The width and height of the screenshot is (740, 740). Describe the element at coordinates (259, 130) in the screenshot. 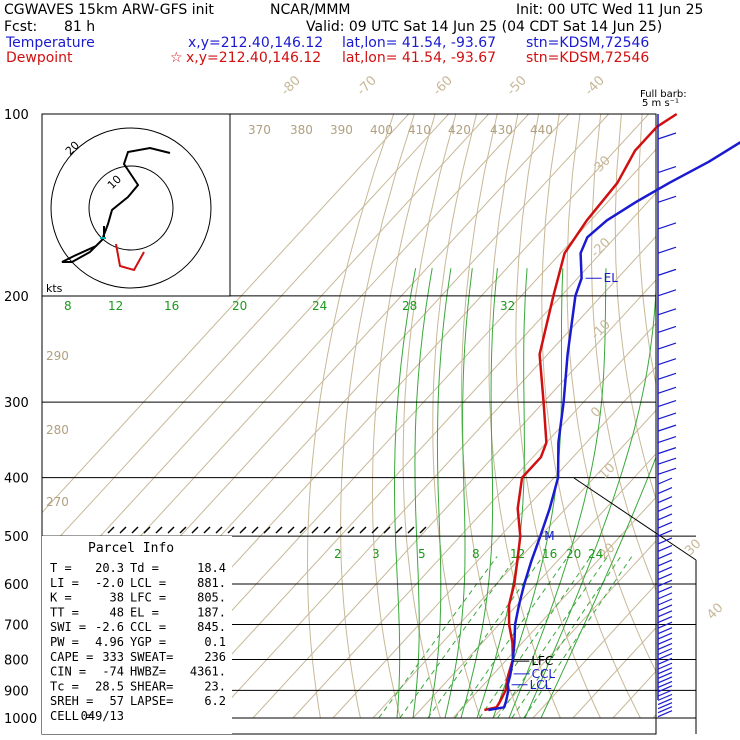

I see `theta-label-top-0: 370` at that location.